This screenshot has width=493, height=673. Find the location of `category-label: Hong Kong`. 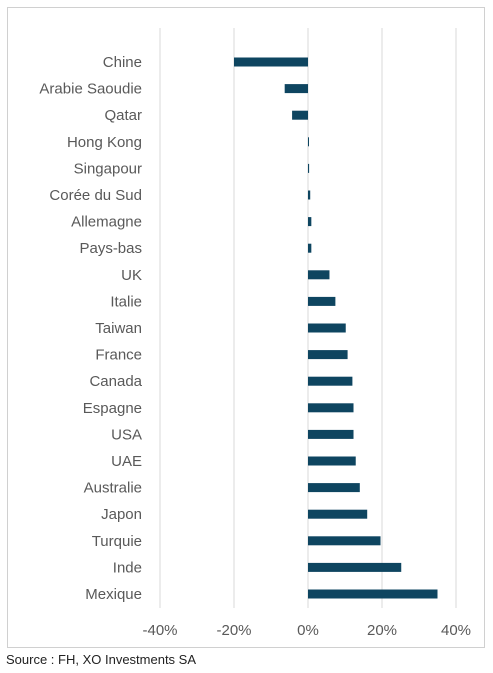

category-label: Hong Kong is located at coordinates (104, 142).